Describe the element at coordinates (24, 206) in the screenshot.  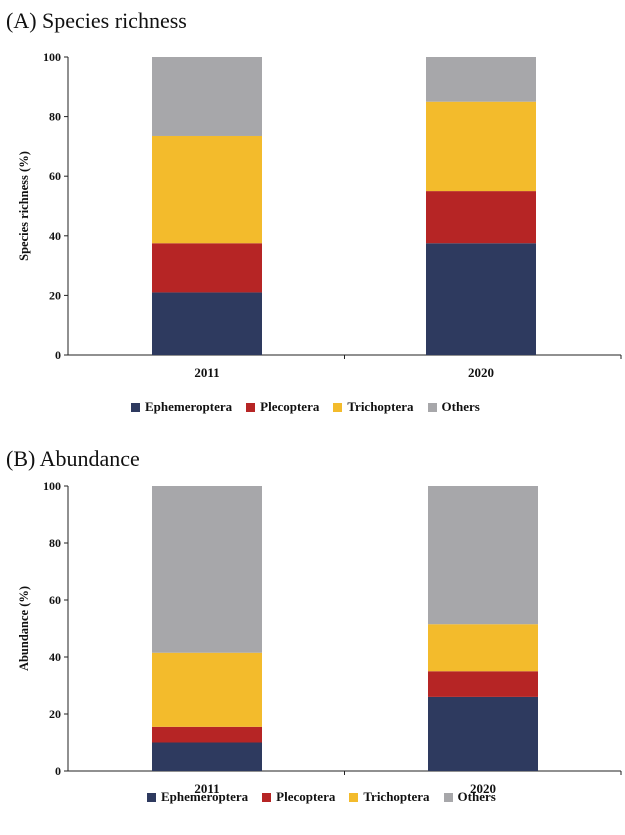
I see `y-axis-label: Species richness (%)` at that location.